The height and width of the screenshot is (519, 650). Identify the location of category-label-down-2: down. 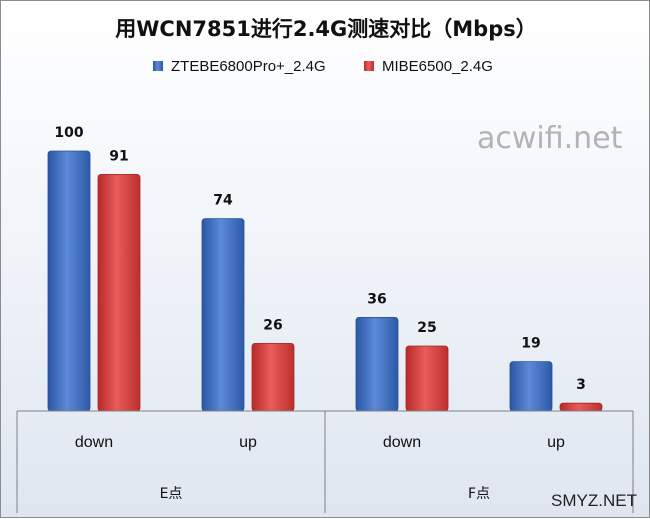
(402, 442).